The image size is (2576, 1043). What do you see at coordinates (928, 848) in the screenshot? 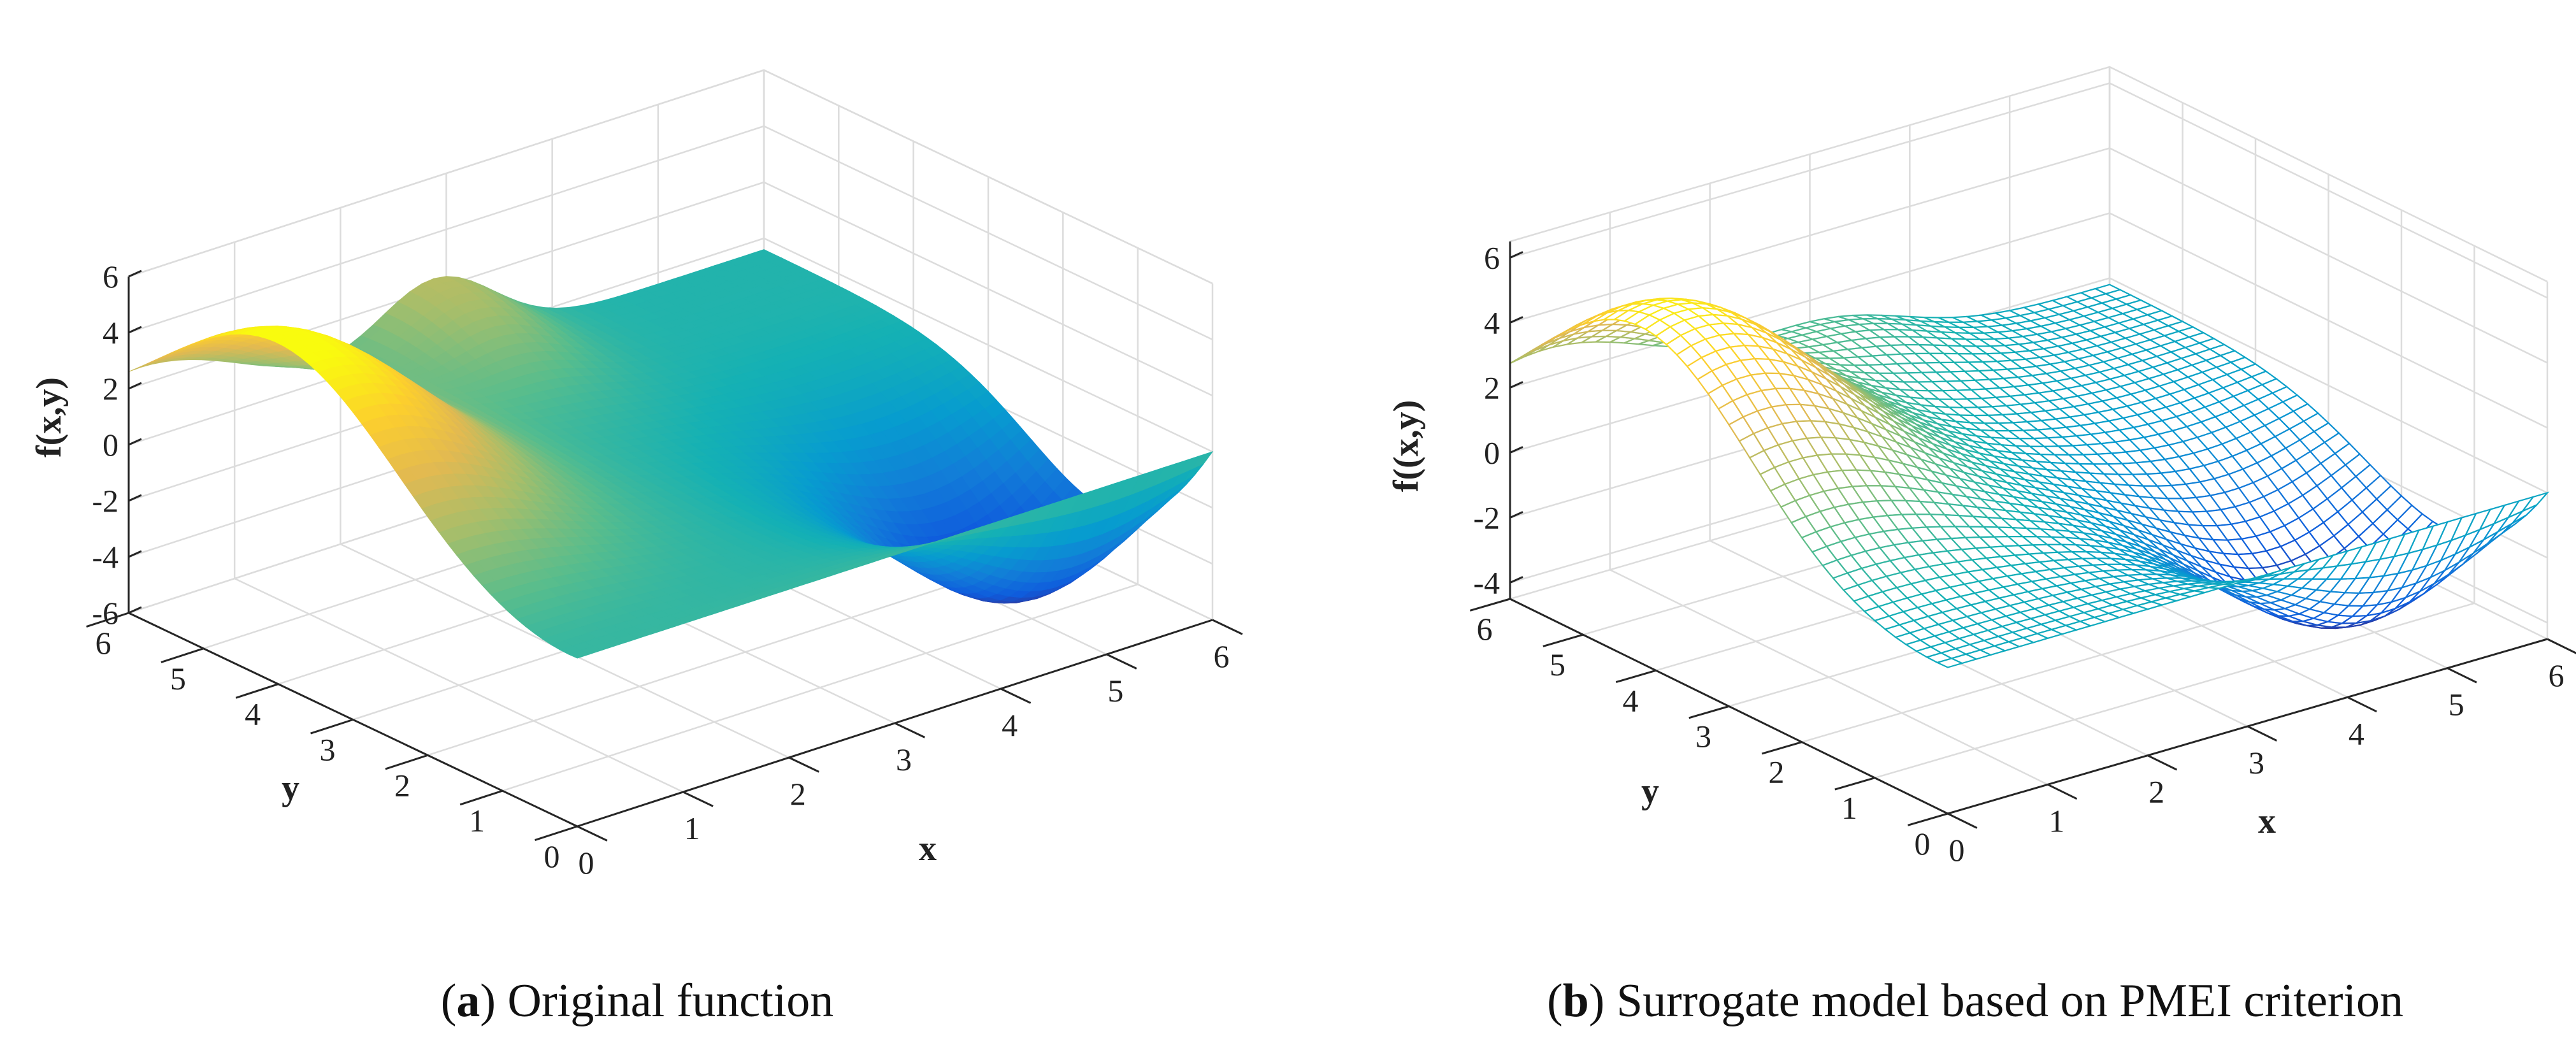
I see `panel-a-x-axis-label: x` at bounding box center [928, 848].